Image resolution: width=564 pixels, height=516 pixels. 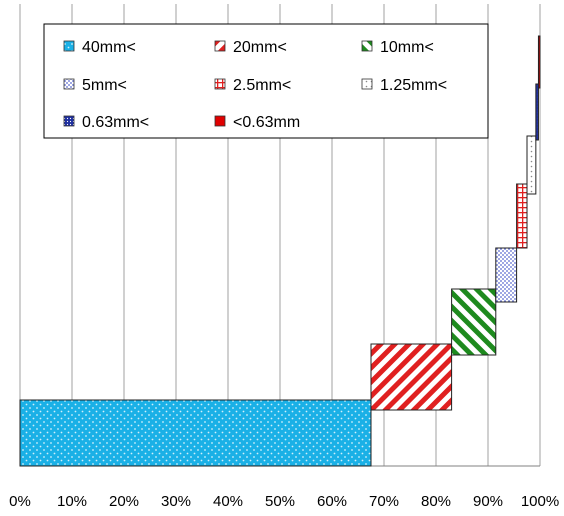 I want to click on legend-label: 2.5mm<, so click(x=262, y=85).